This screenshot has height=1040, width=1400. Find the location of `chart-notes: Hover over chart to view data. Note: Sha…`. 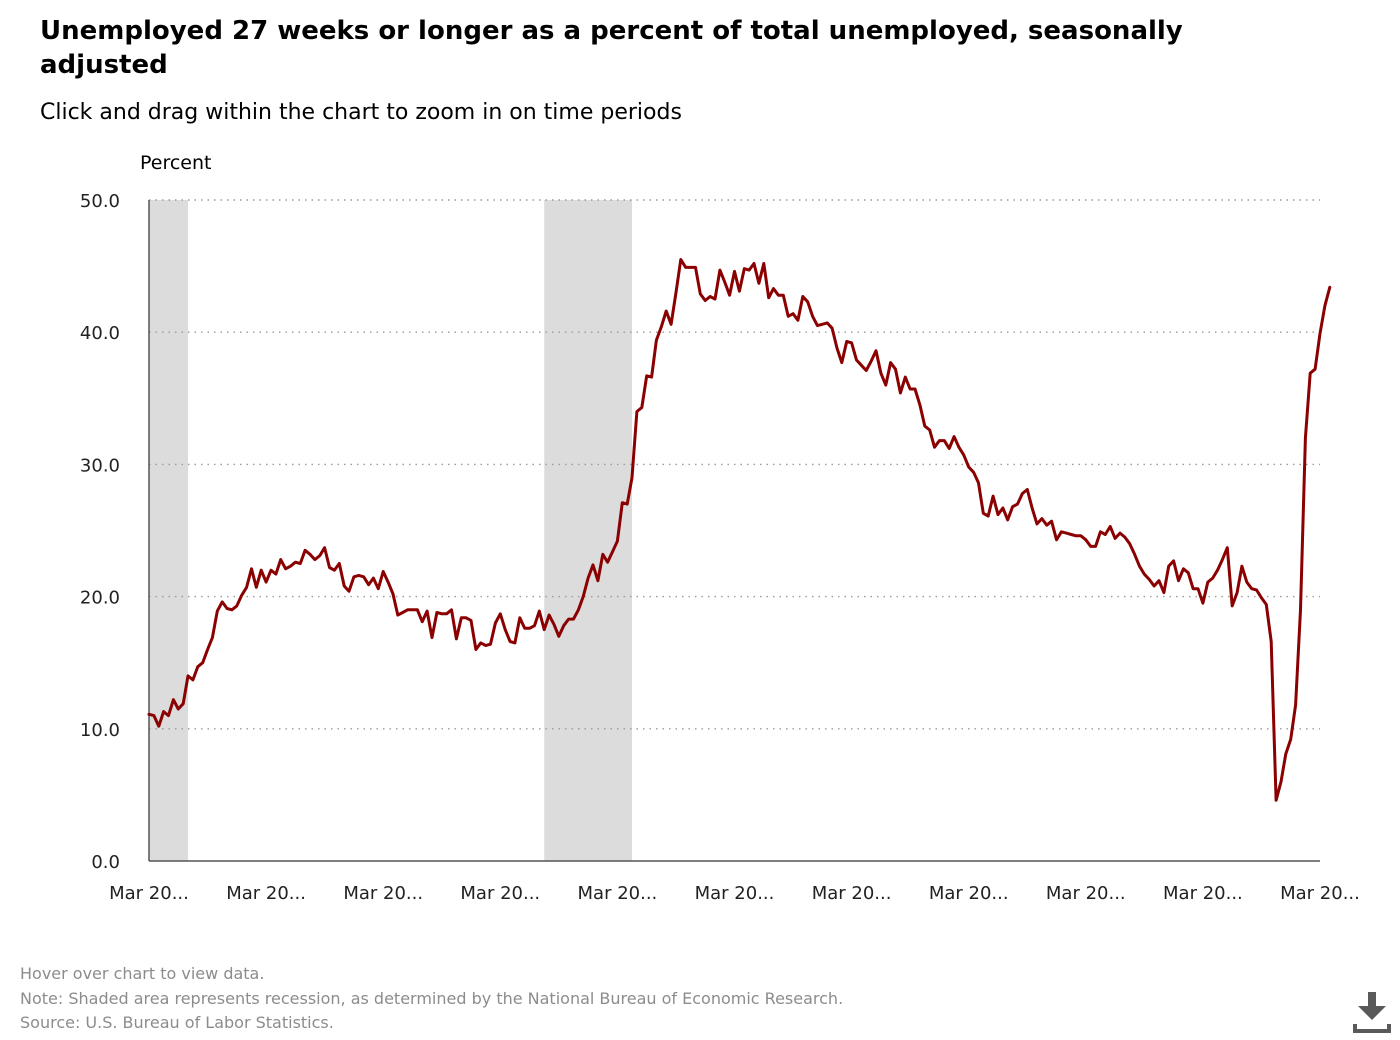

chart-notes: Hover over chart to view data. Note: Sha… is located at coordinates (431, 999).